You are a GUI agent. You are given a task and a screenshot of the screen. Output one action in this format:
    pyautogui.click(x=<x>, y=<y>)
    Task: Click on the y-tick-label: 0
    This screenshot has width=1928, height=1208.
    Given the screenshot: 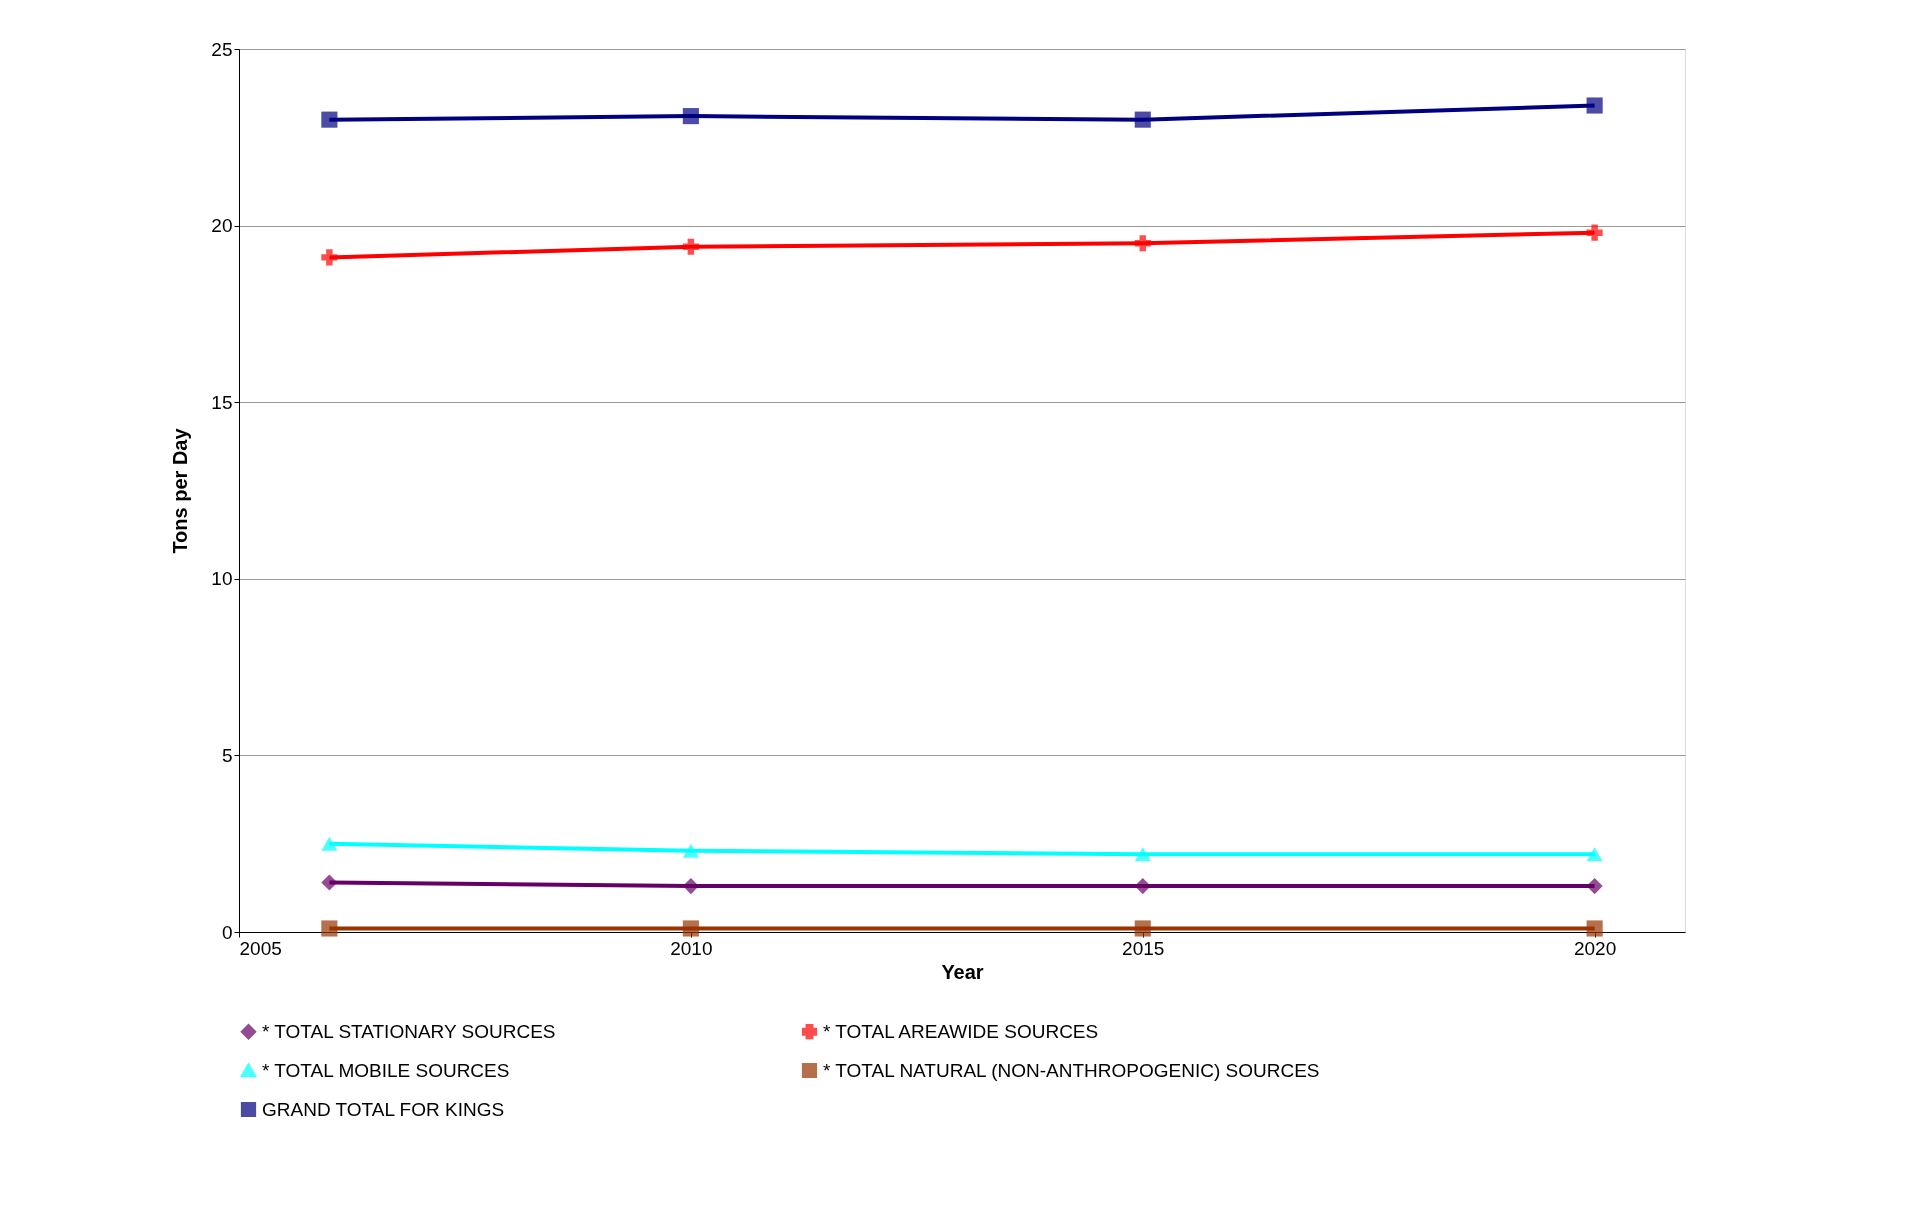 What is the action you would take?
    pyautogui.click(x=227, y=932)
    